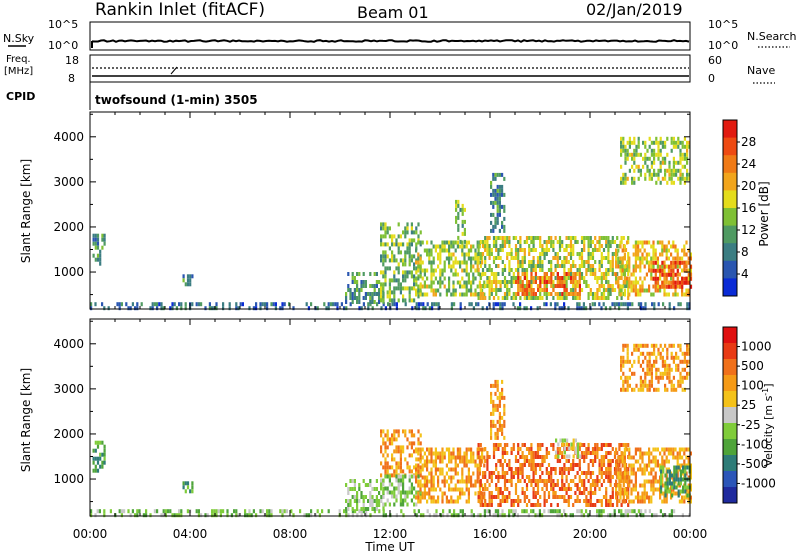 Image resolution: width=800 pixels, height=554 pixels. Describe the element at coordinates (730, 415) in the screenshot. I see `colorbar-frame` at that location.